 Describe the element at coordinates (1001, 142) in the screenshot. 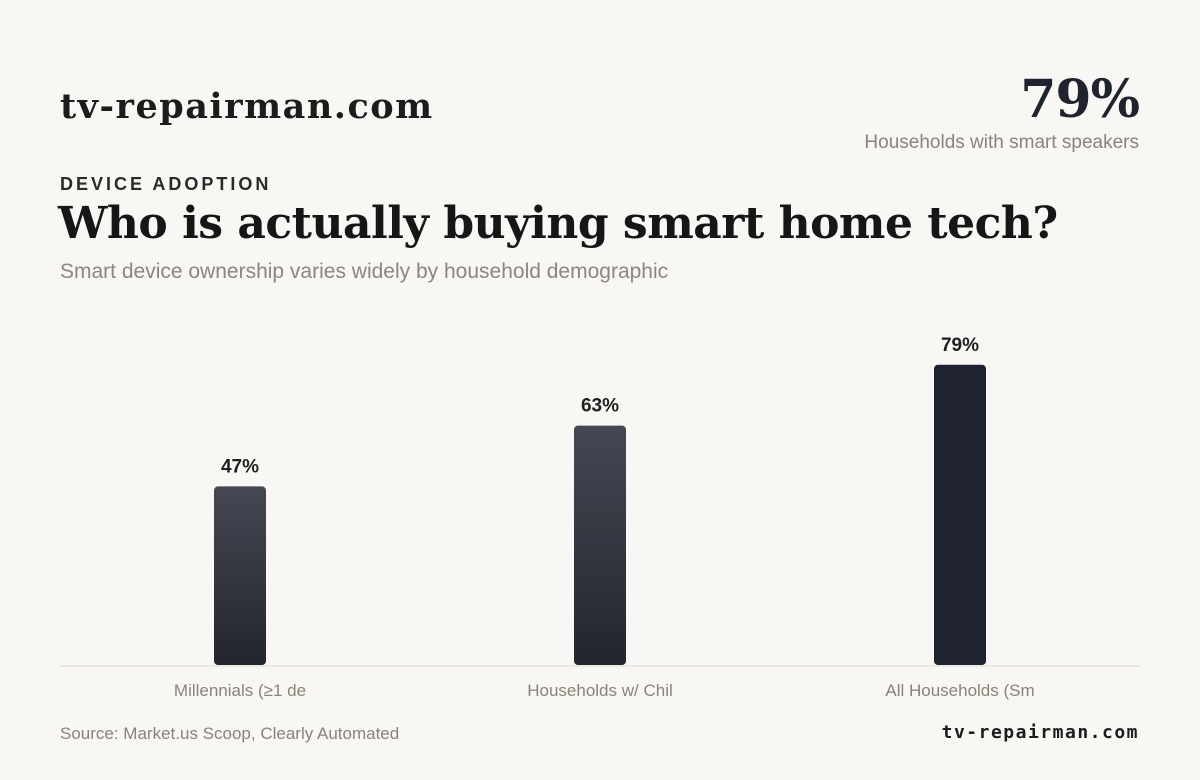

I see `headline-stat-label: Households with smart speakers` at that location.